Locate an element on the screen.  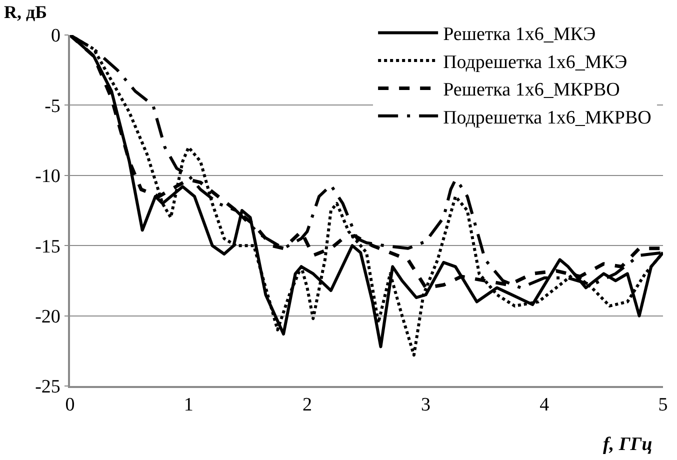
x-tick-label: 1 is located at coordinates (189, 405).